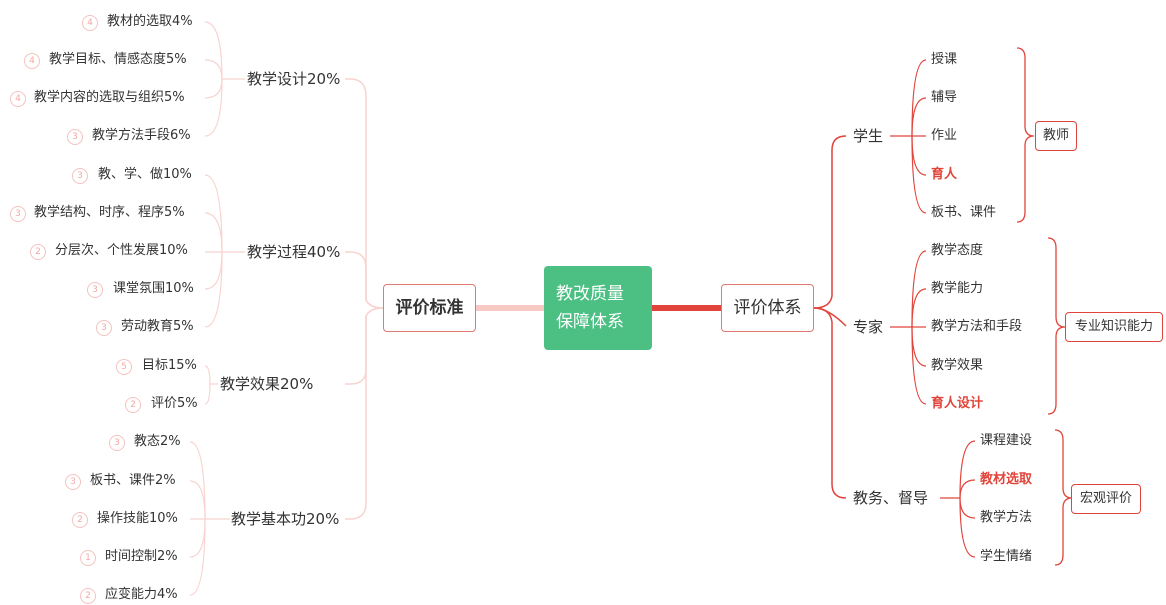 The width and height of the screenshot is (1166, 605). What do you see at coordinates (830, 317) in the screenshot?
I see `right-root-links` at bounding box center [830, 317].